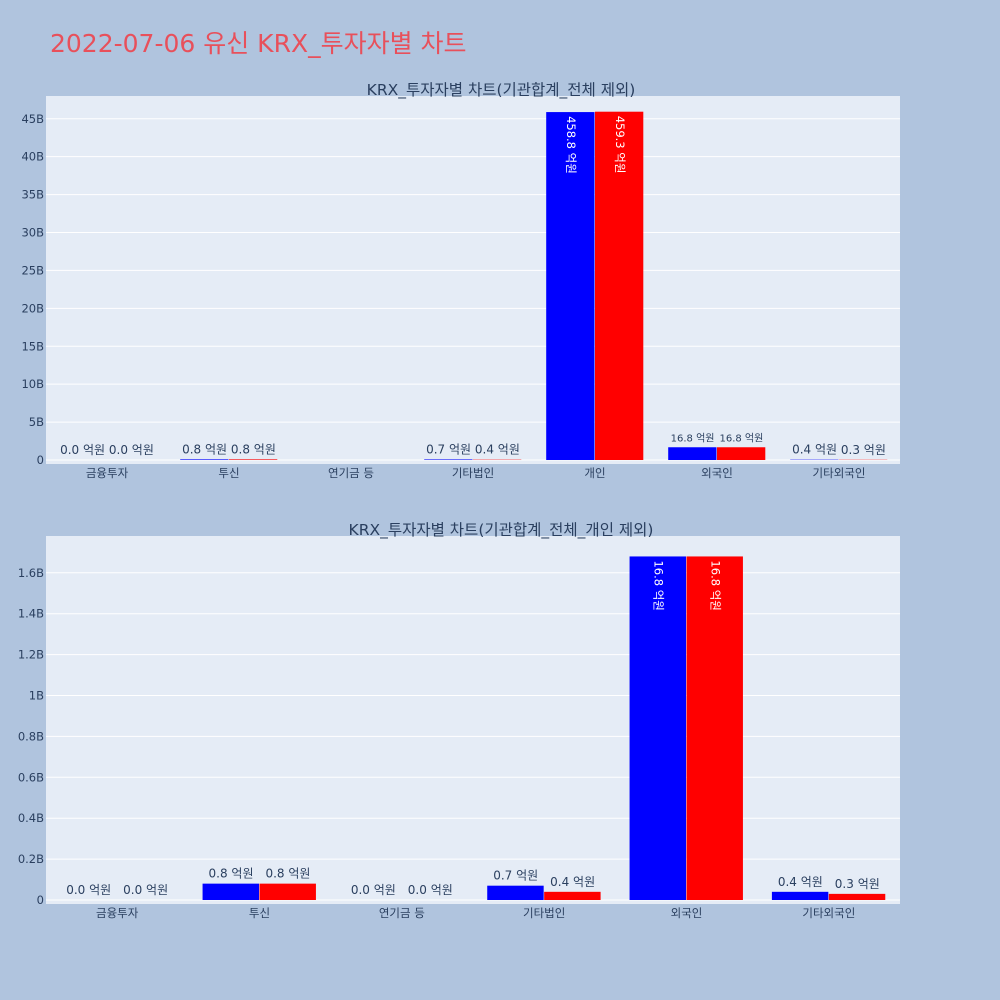  What do you see at coordinates (32, 157) in the screenshot?
I see `y-tick-label: 40B` at bounding box center [32, 157].